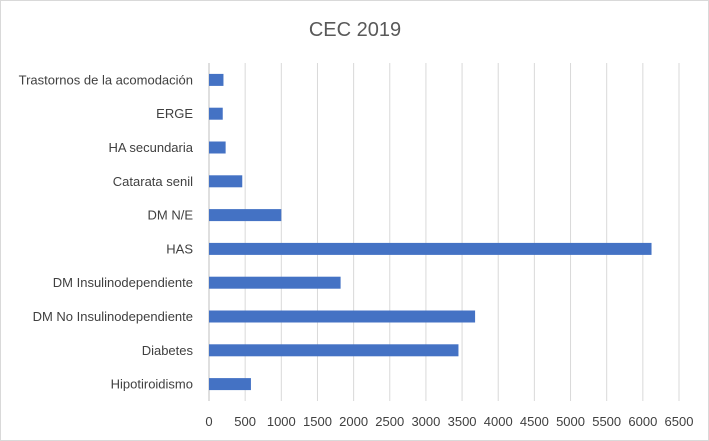 The image size is (709, 441). What do you see at coordinates (113, 316) in the screenshot?
I see `category-label: DM No Insulinodependiente` at bounding box center [113, 316].